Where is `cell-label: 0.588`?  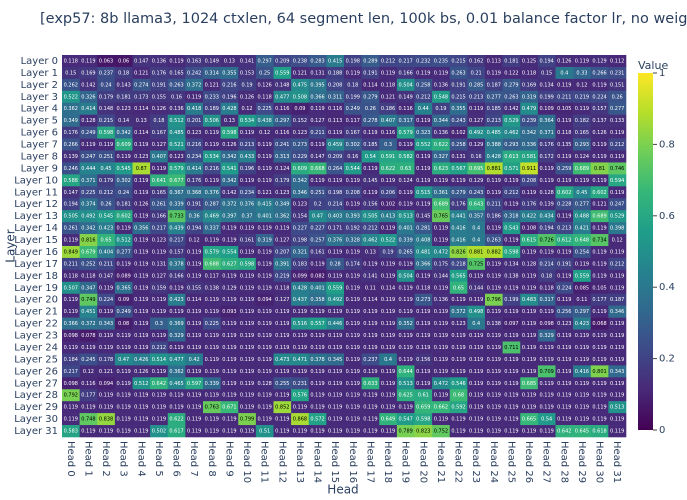
cell-label: 0.588 is located at coordinates (71, 181).